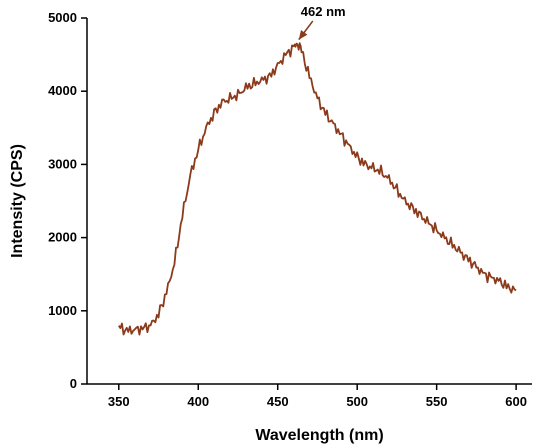  I want to click on x-tick-label: 550, so click(437, 401).